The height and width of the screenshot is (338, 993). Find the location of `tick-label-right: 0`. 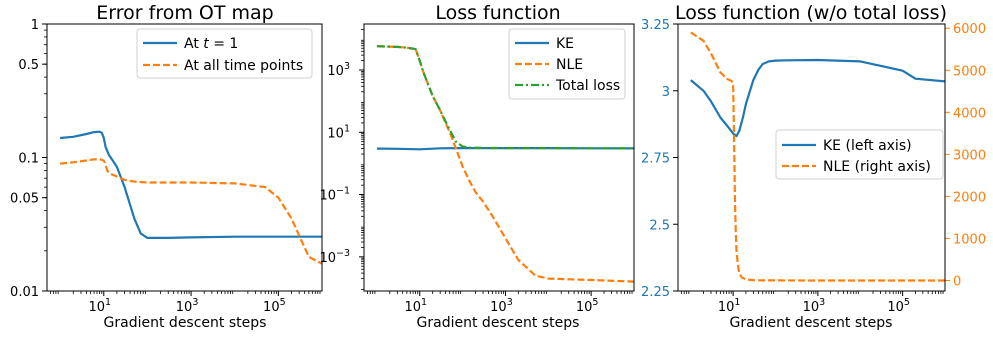

tick-label-right: 0 is located at coordinates (957, 281).